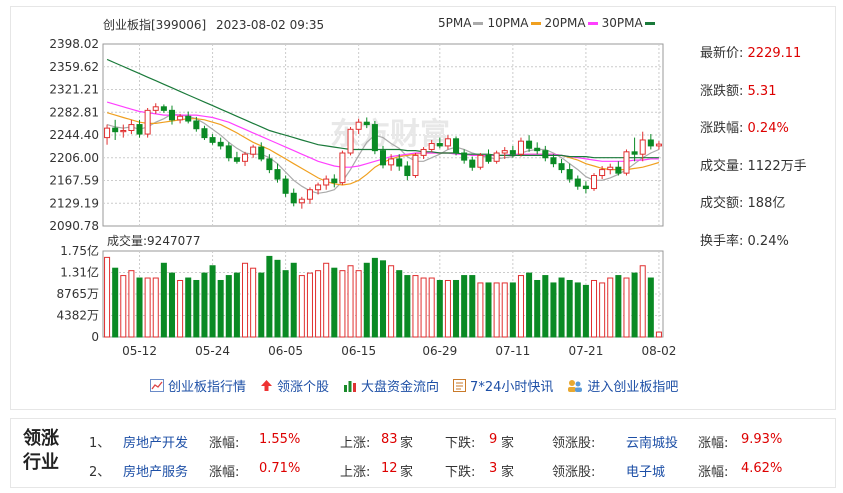 The height and width of the screenshot is (493, 843). What do you see at coordinates (423, 453) in the screenshot?
I see `leading-industry-panel: 领涨行业` at bounding box center [423, 453].